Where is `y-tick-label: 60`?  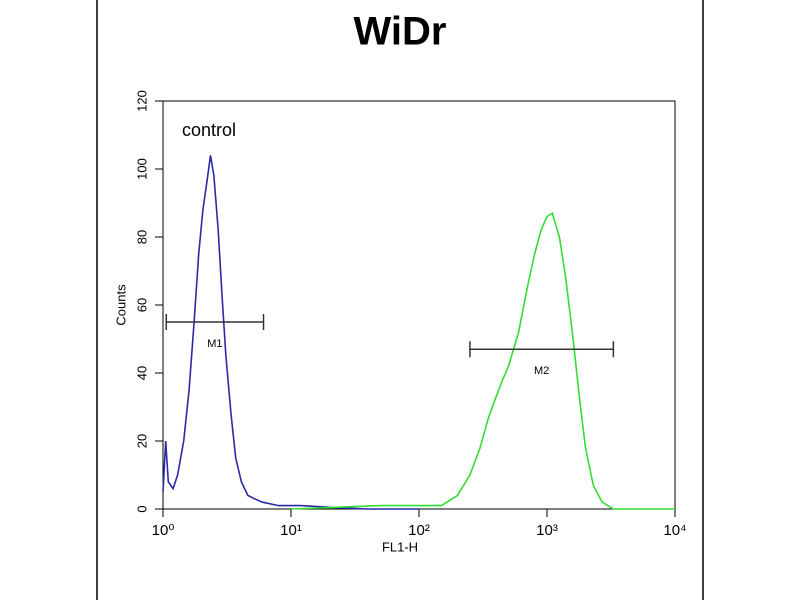
y-tick-label: 60 is located at coordinates (141, 305).